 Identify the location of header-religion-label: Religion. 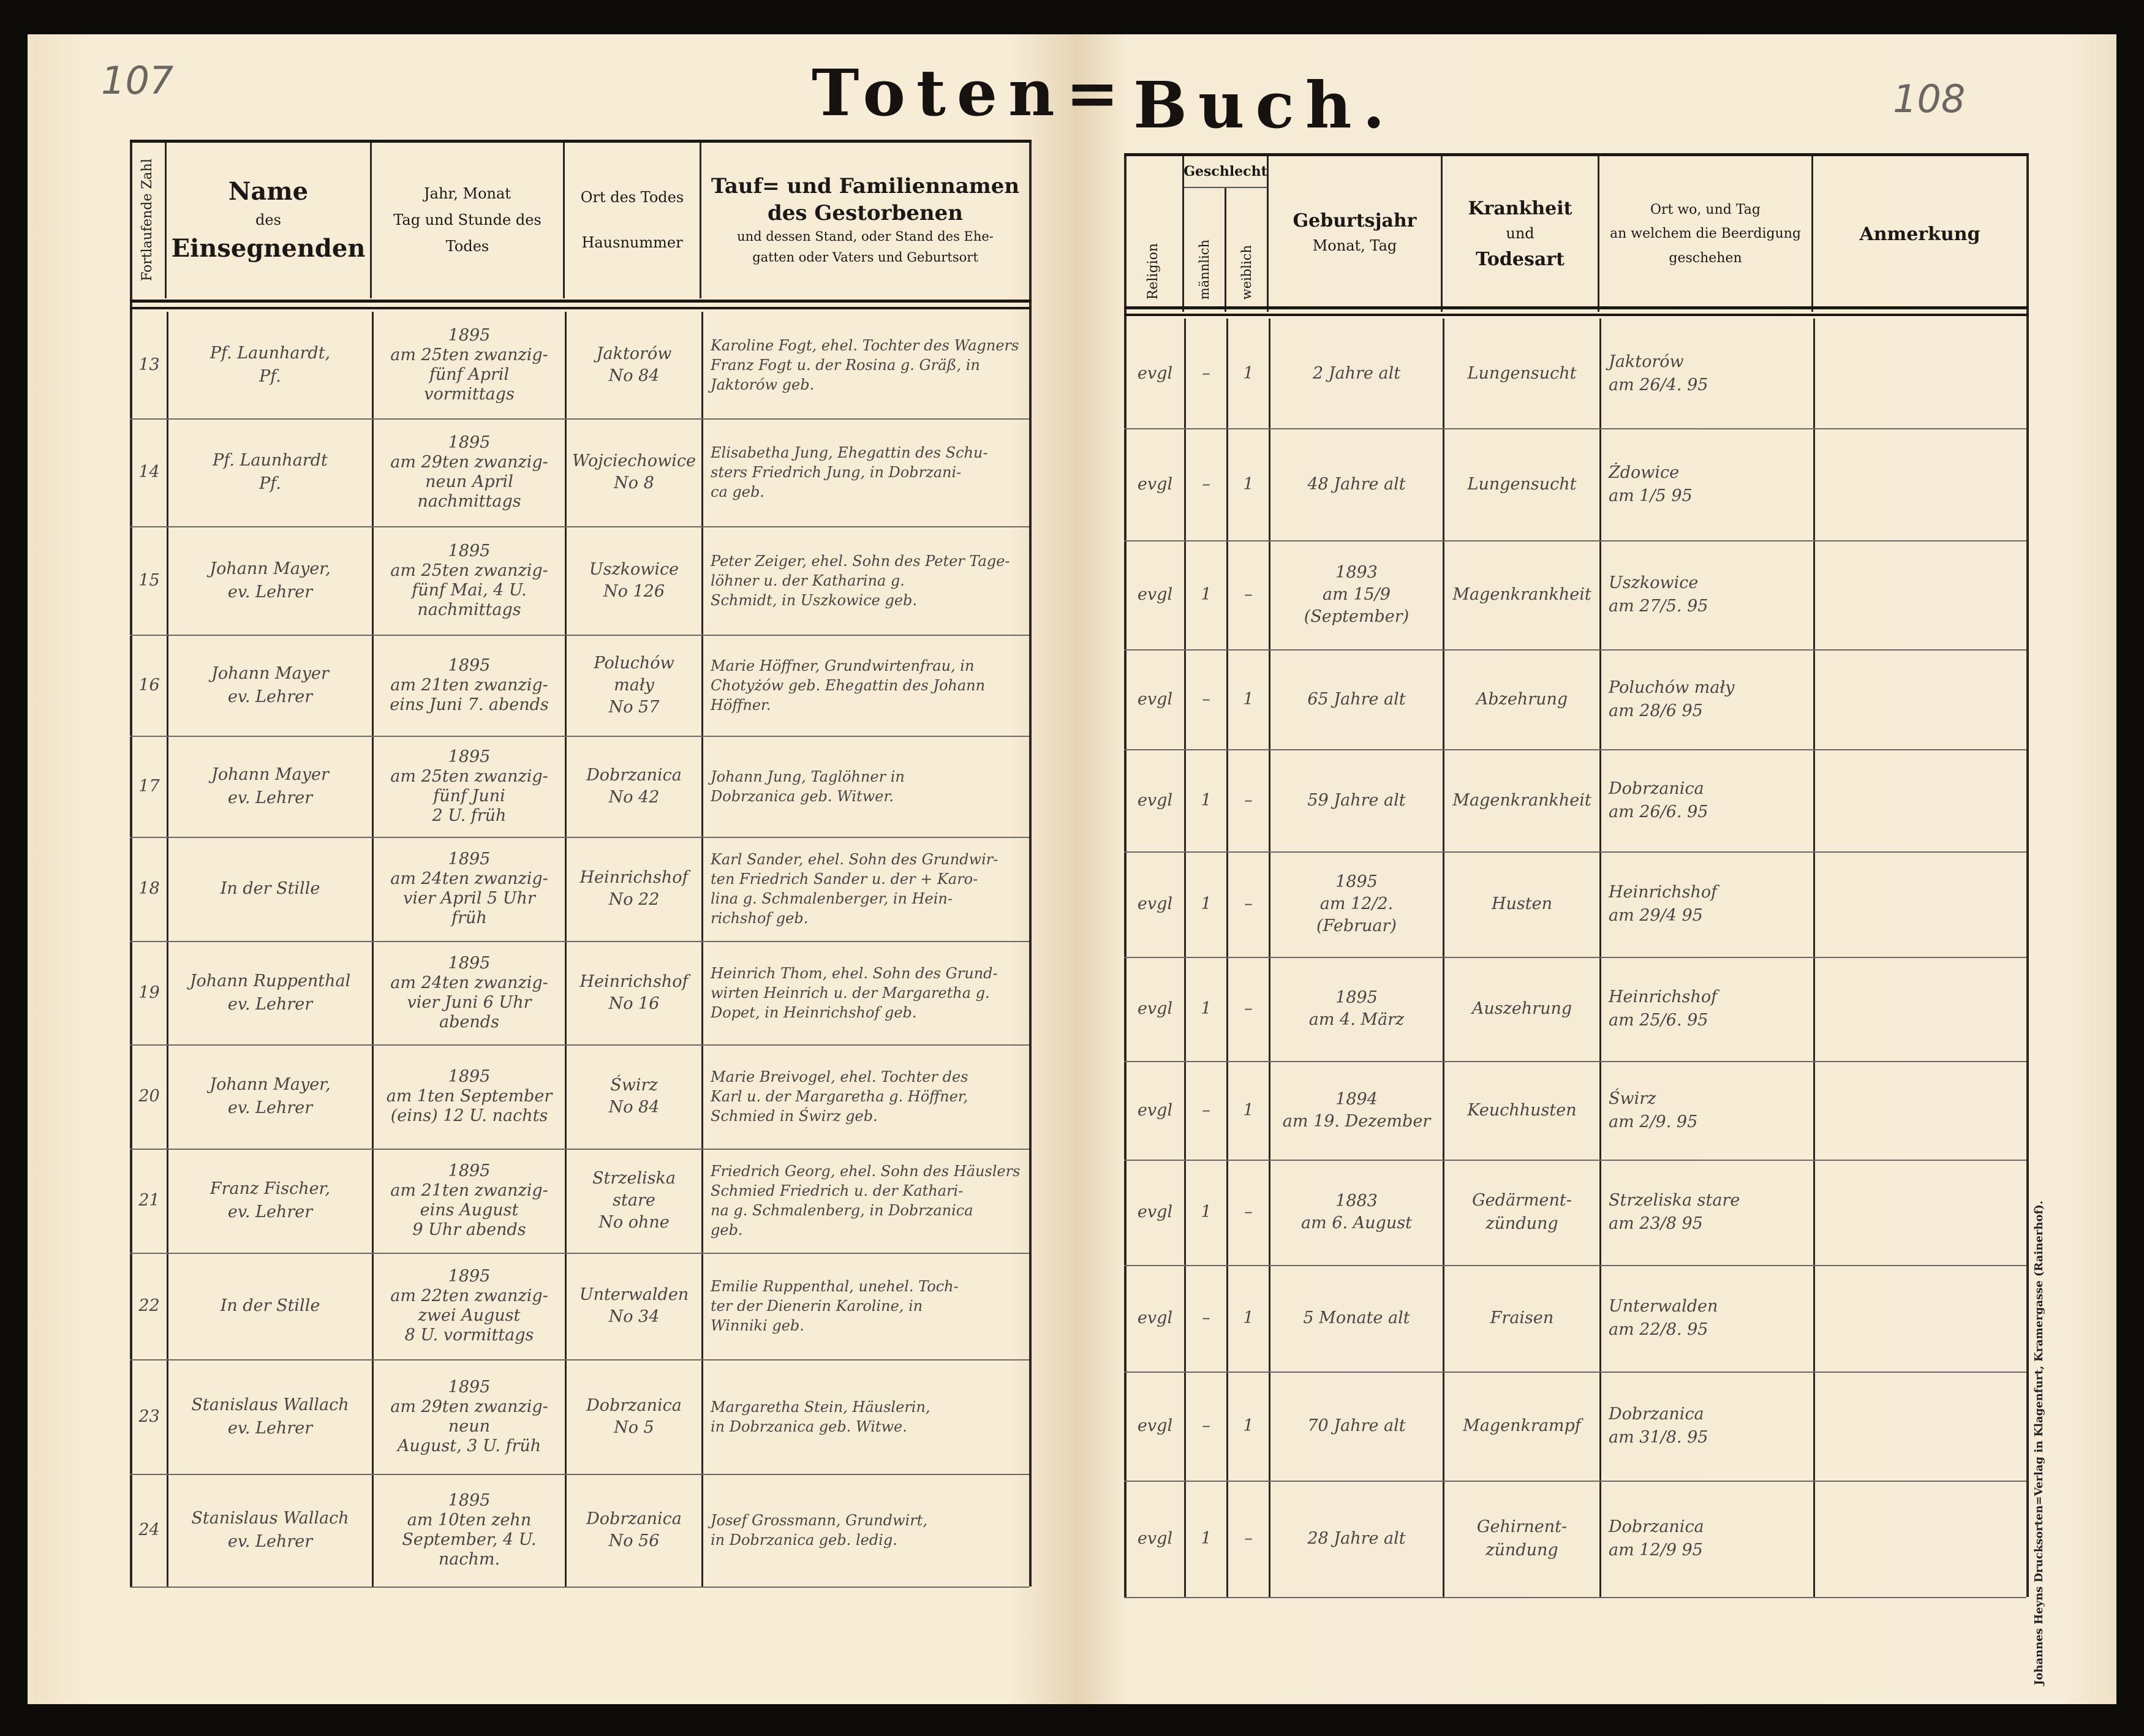
(1153, 271).